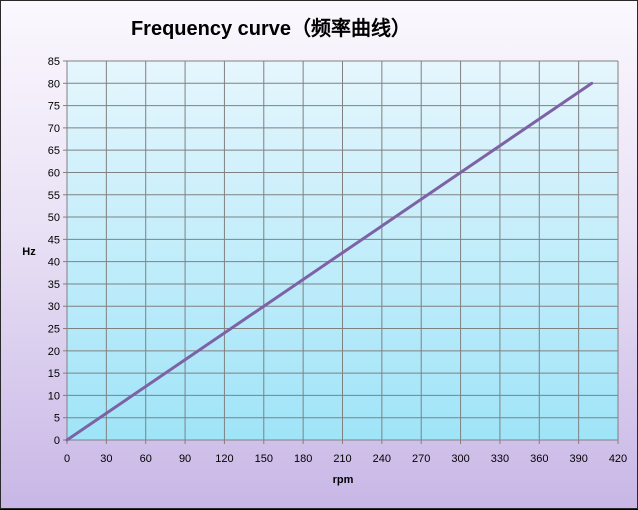 The height and width of the screenshot is (510, 638). I want to click on y-tick-label: 20, so click(54, 352).